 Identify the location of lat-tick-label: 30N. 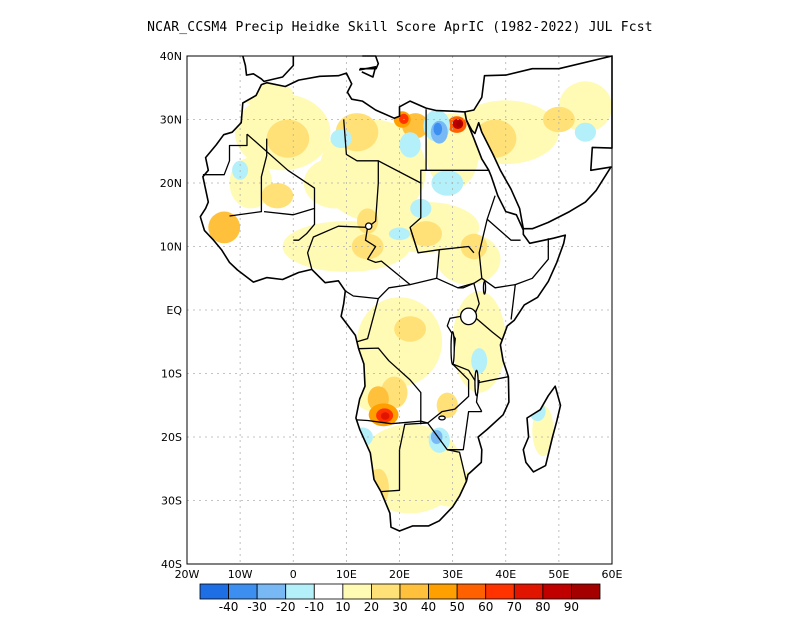
(171, 120).